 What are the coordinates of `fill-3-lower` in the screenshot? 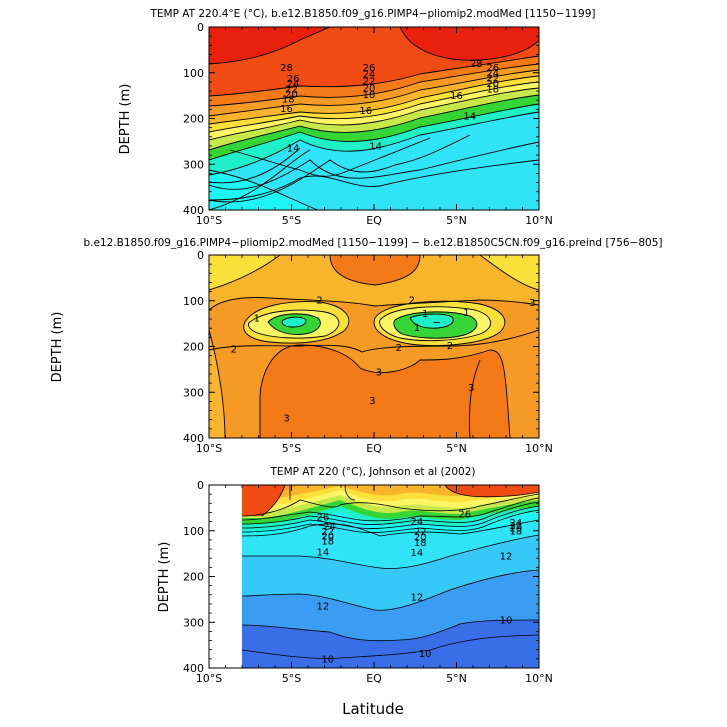 It's located at (385, 391).